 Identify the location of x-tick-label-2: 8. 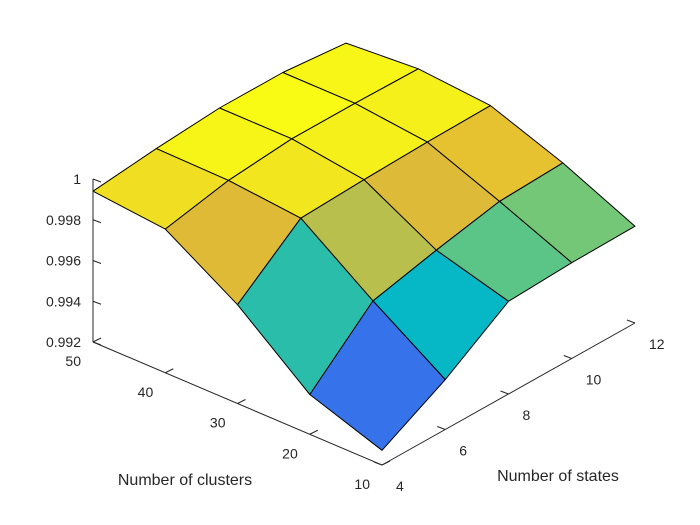
(527, 415).